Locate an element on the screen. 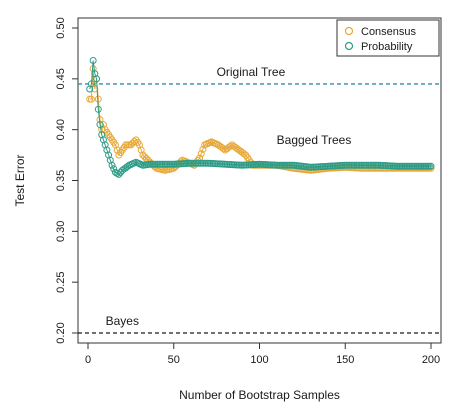 The image size is (453, 415). x-tick-label: 100 is located at coordinates (259, 360).